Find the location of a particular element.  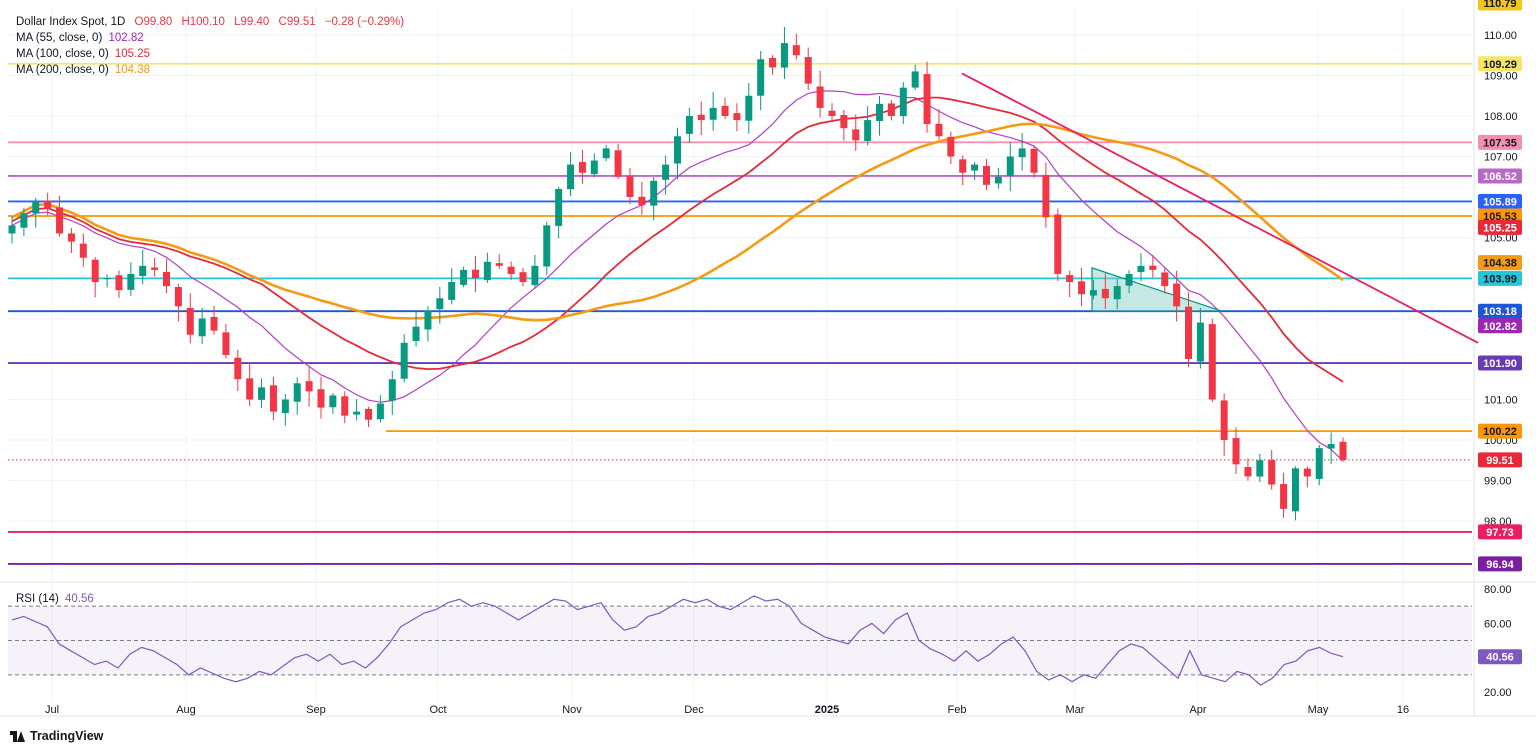

price-tick-3: 101.00 is located at coordinates (1501, 401).